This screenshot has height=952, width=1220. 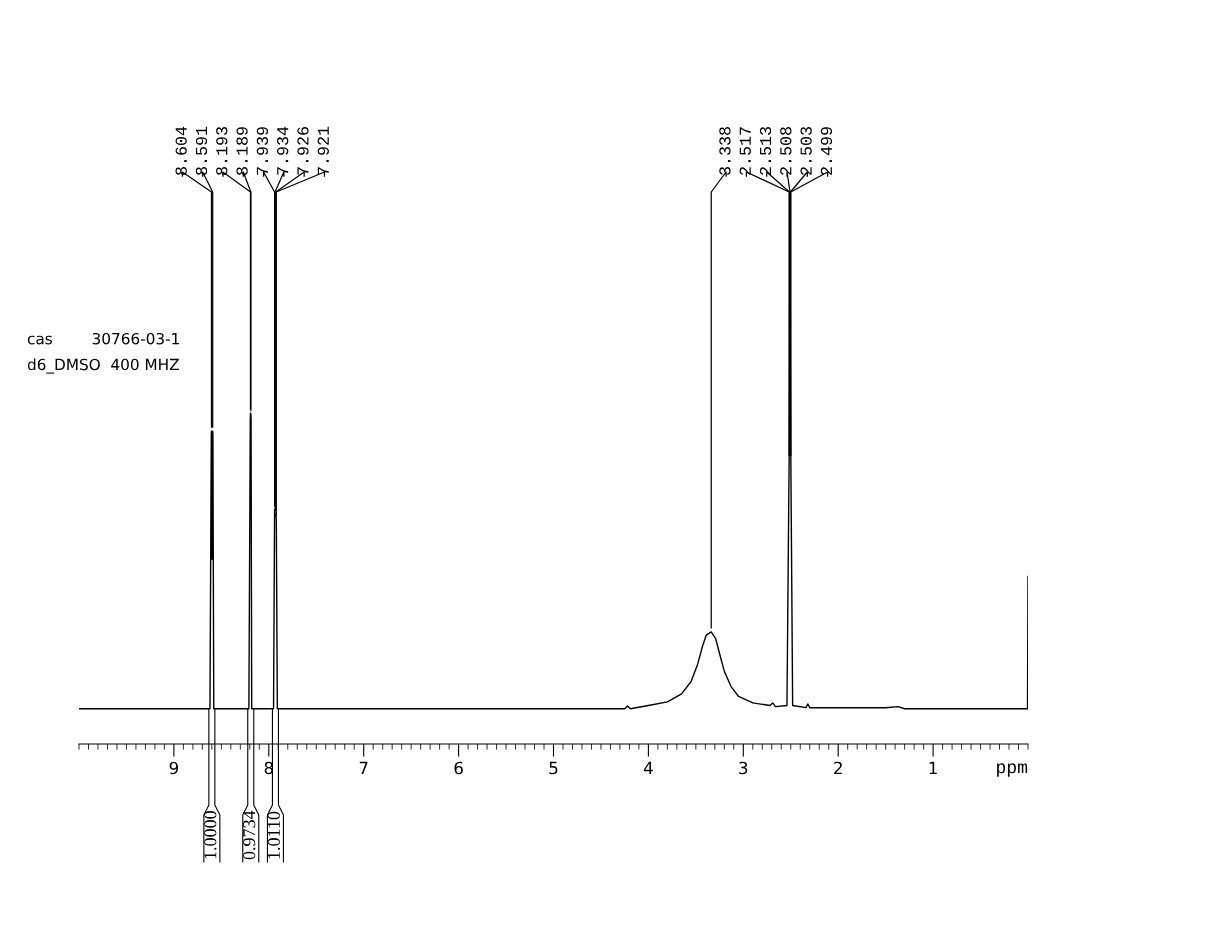 What do you see at coordinates (743, 768) in the screenshot?
I see `x-tick-label: 3` at bounding box center [743, 768].